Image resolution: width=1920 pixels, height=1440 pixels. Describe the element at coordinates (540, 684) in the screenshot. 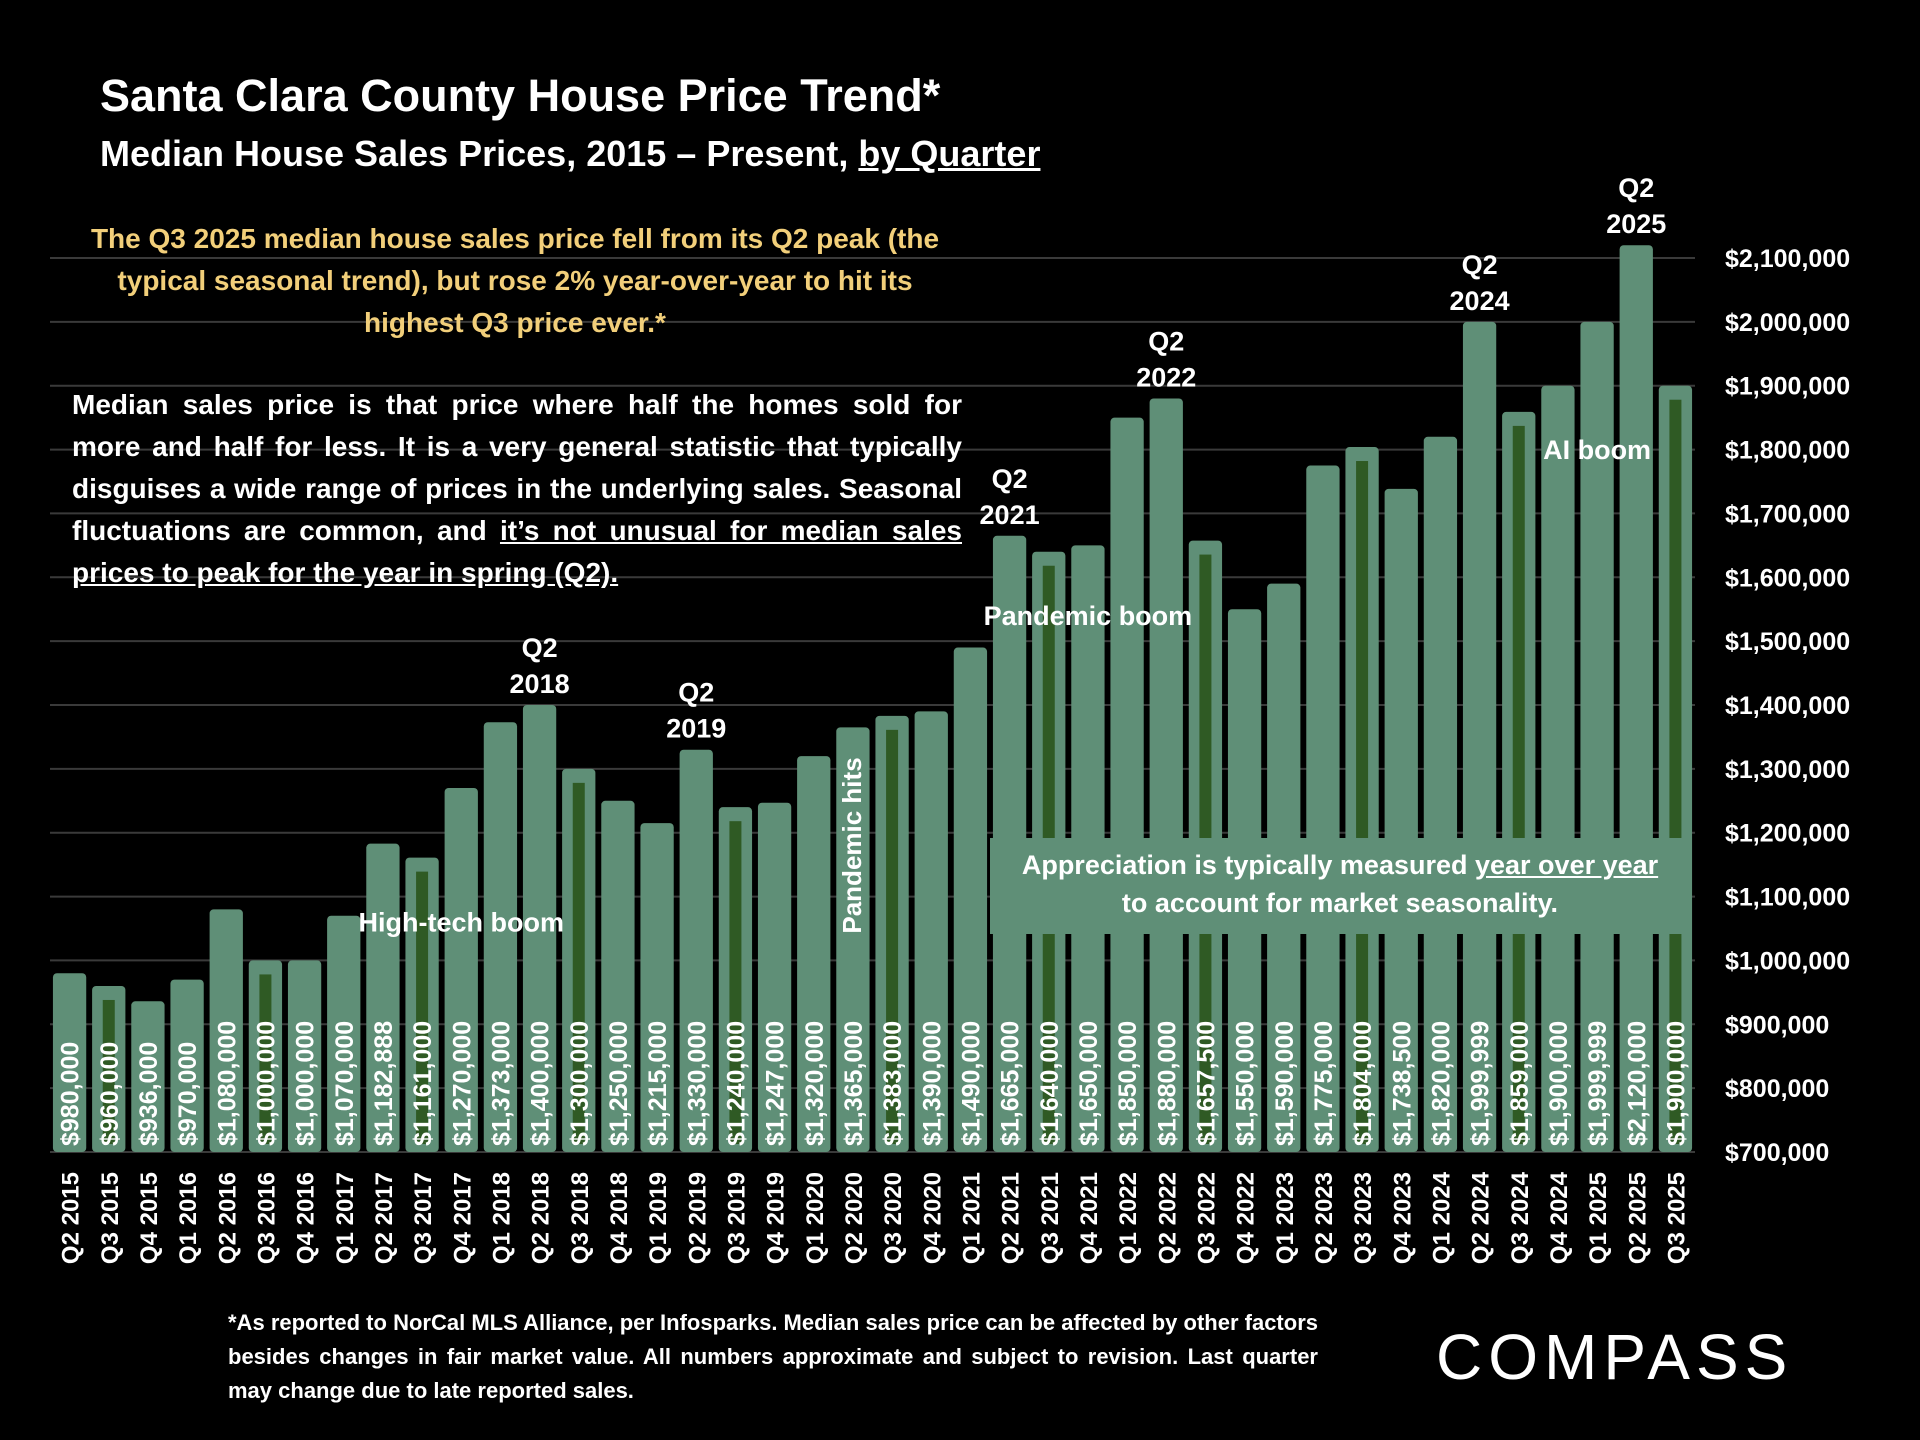

I see `peak-label-year: 2018` at that location.